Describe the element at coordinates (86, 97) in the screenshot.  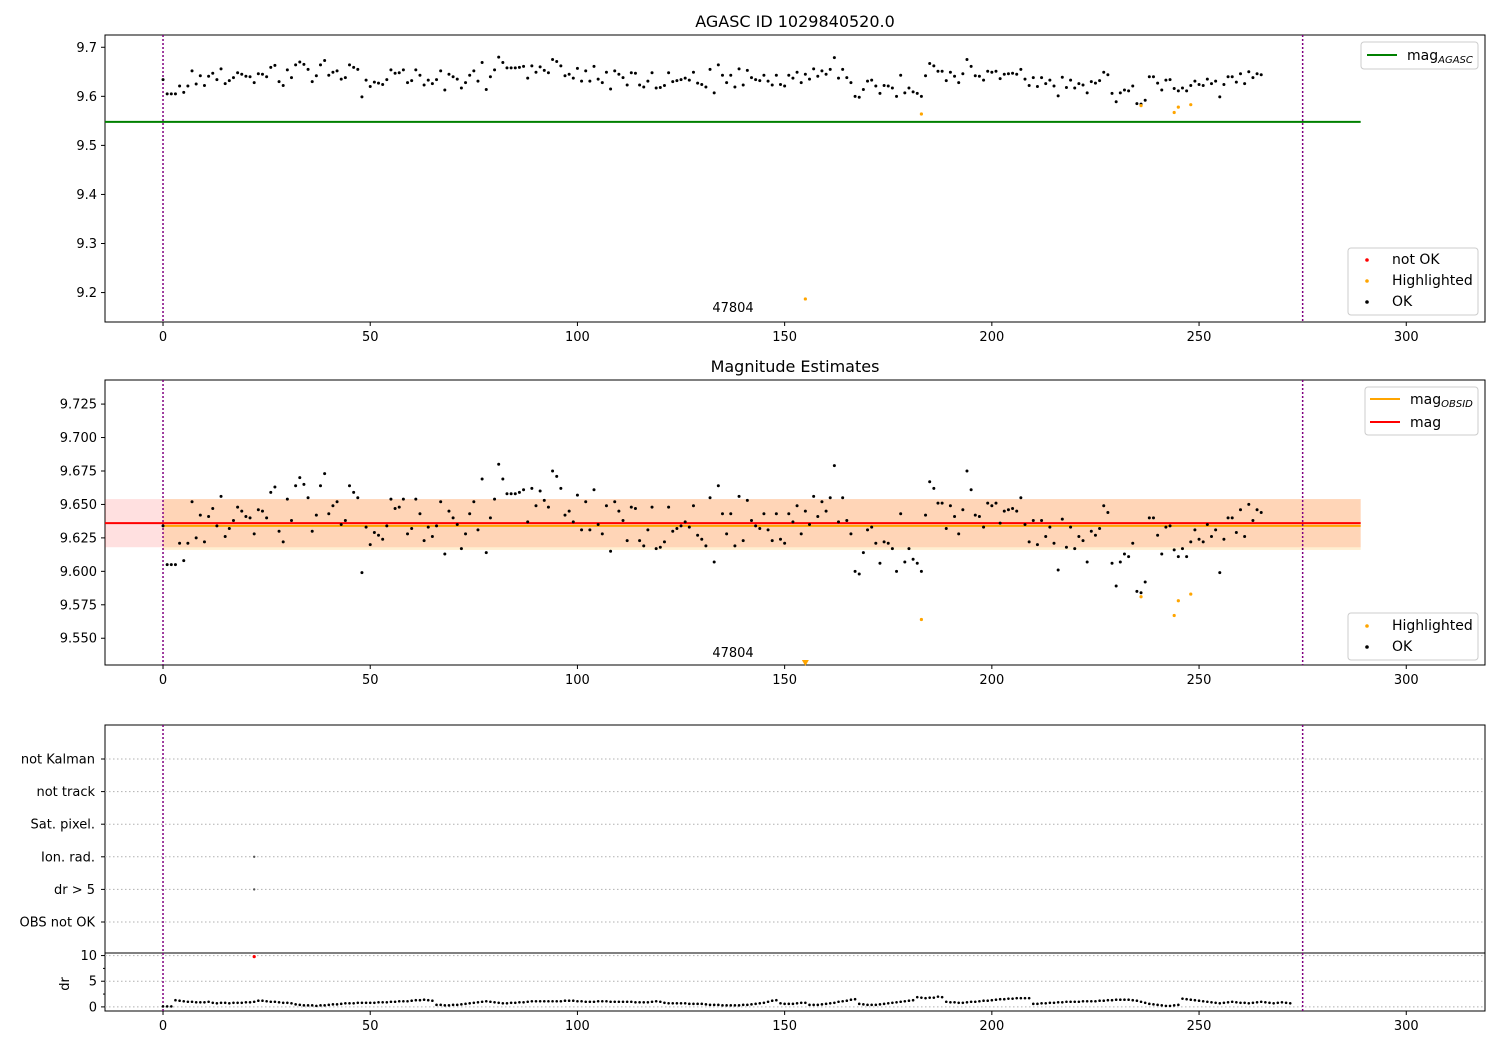
I see `y-tick-label: 9.6` at that location.